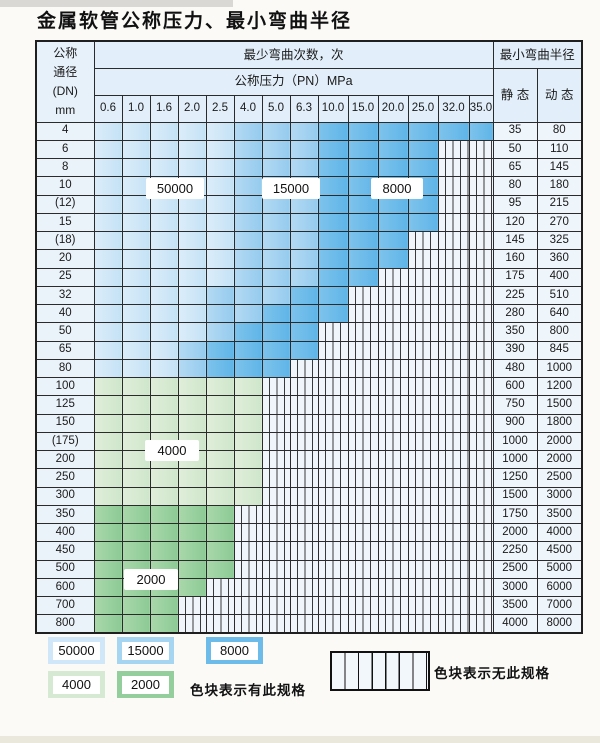  I want to click on static-radius-cell: 750, so click(515, 405).